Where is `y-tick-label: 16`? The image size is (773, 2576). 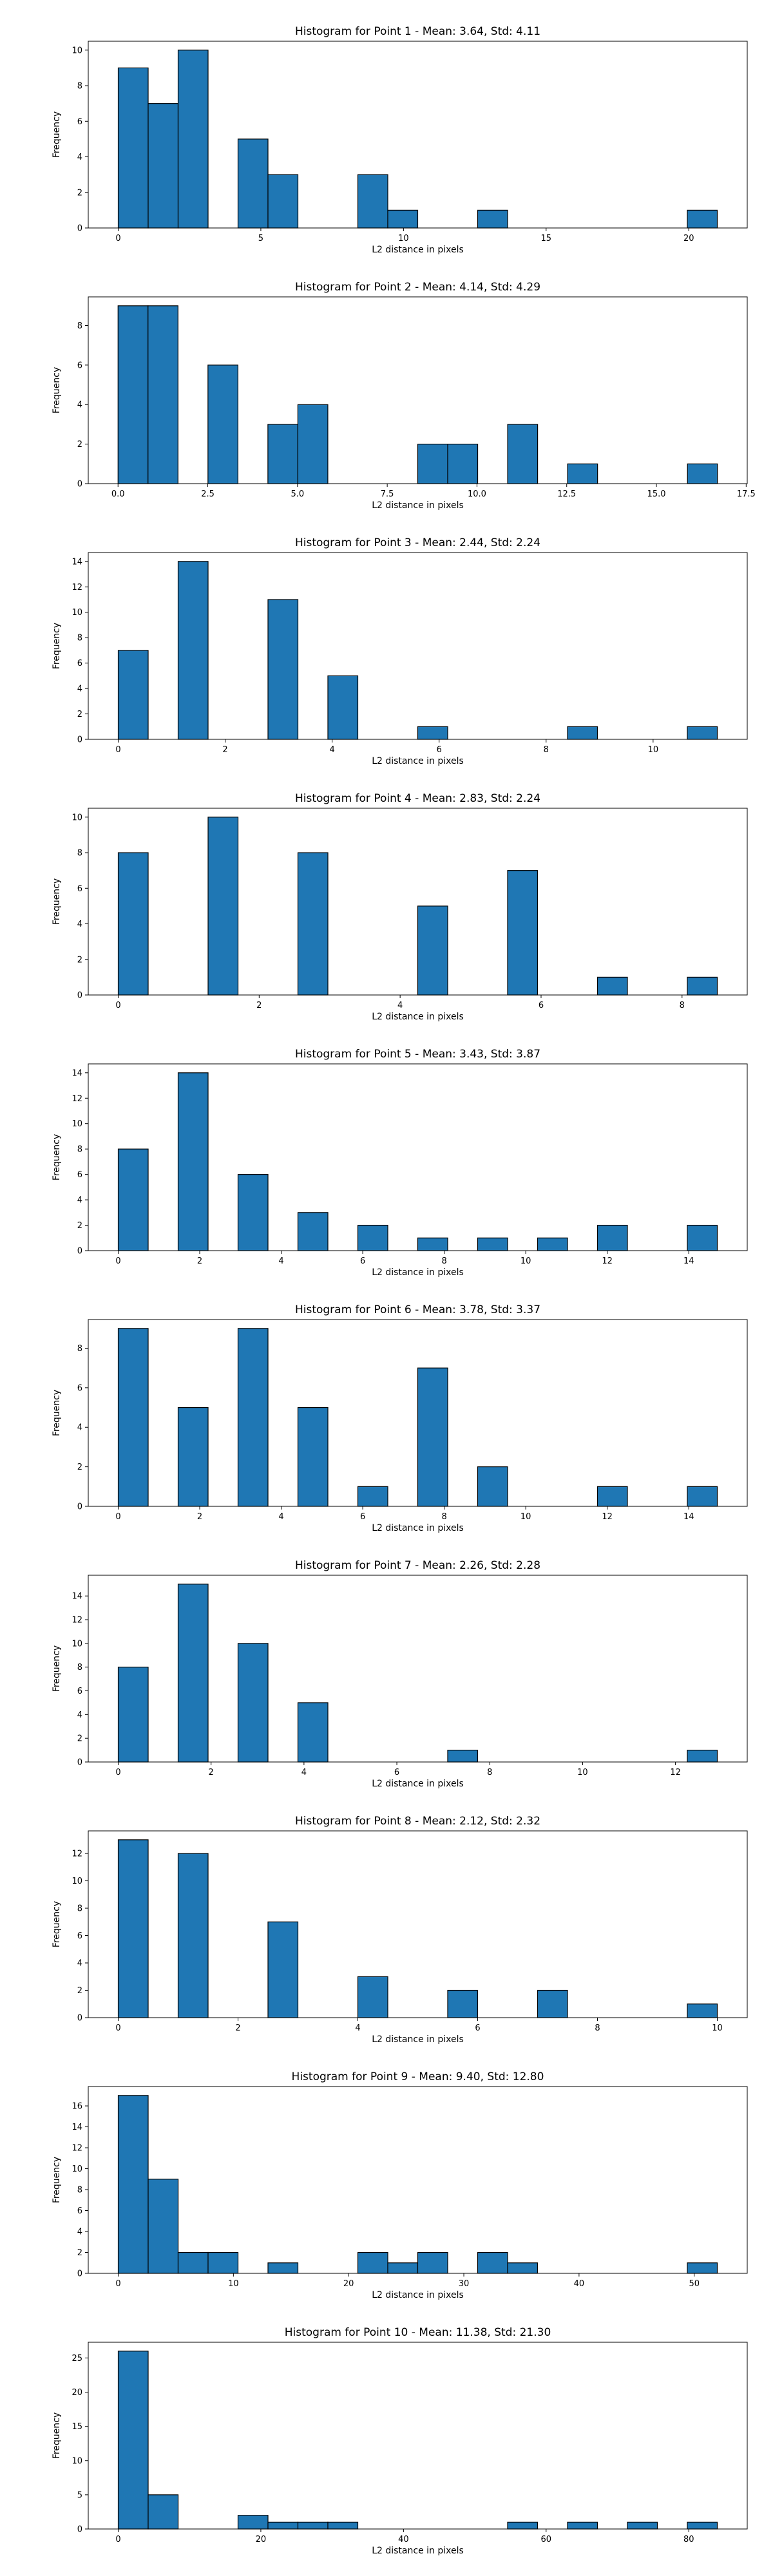 y-tick-label: 16 is located at coordinates (77, 2107).